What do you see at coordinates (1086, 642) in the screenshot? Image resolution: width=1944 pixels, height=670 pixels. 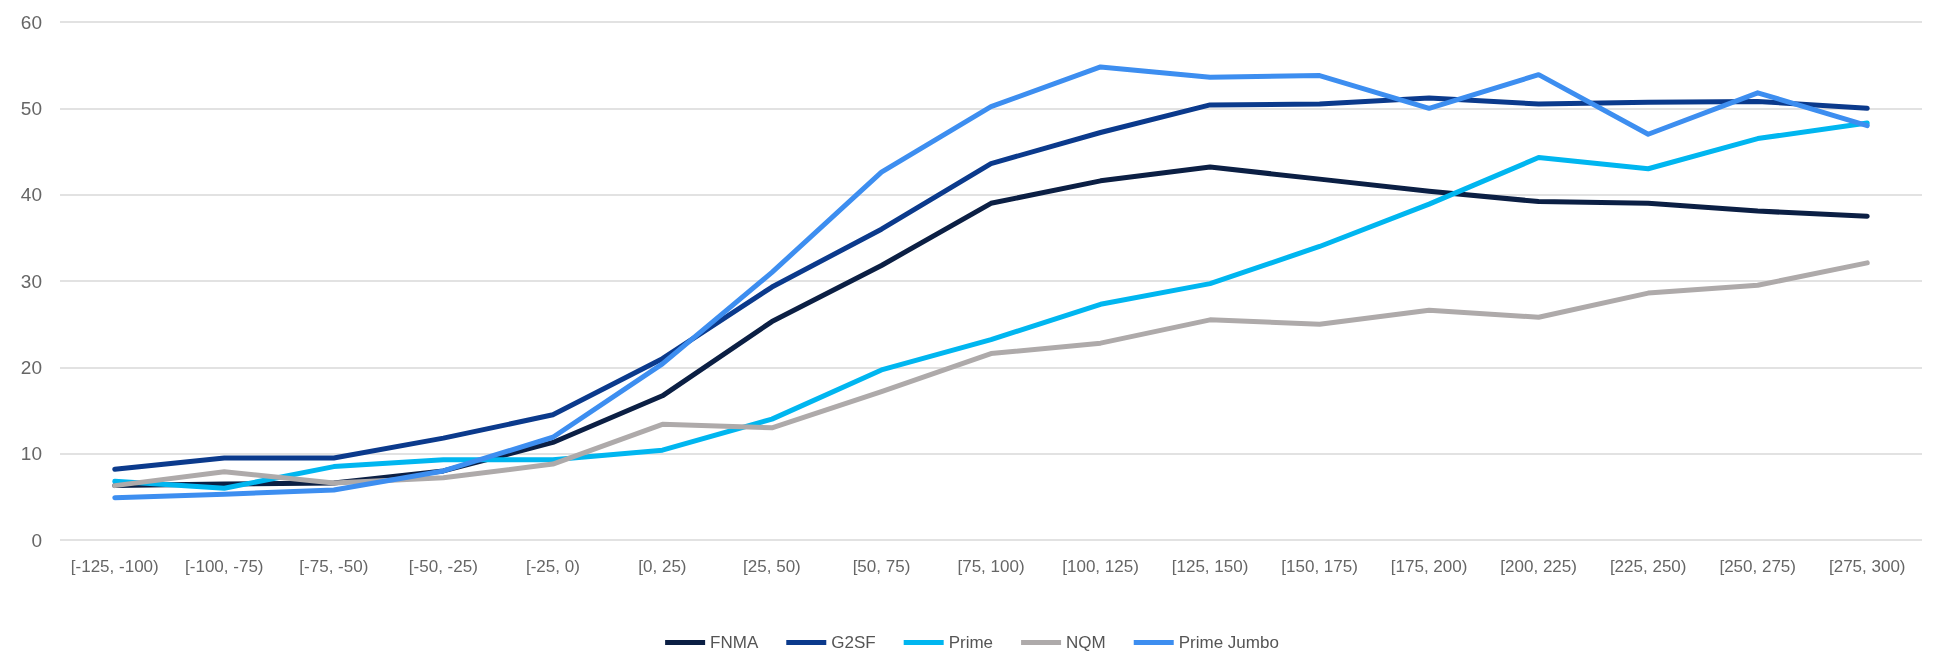 I see `legend-label: NQM` at bounding box center [1086, 642].